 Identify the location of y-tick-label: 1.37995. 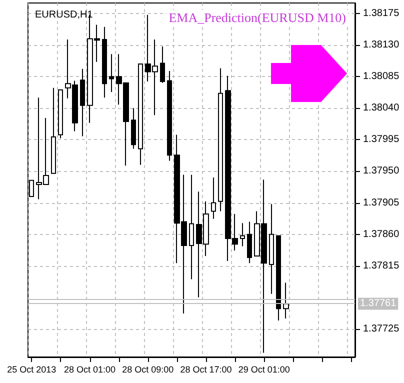
(381, 140).